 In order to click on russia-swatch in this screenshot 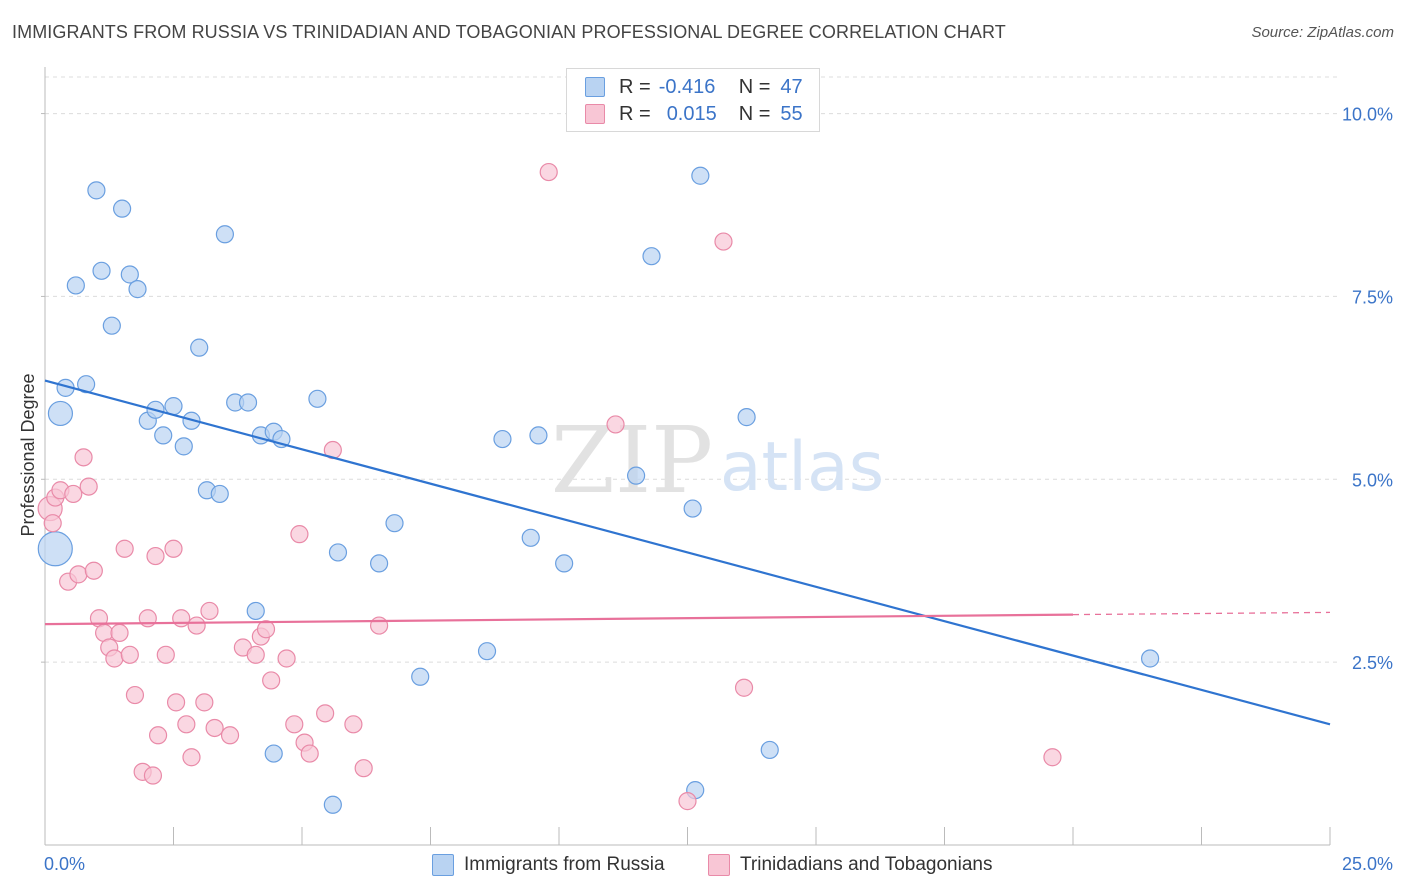, I will do `click(595, 87)`.